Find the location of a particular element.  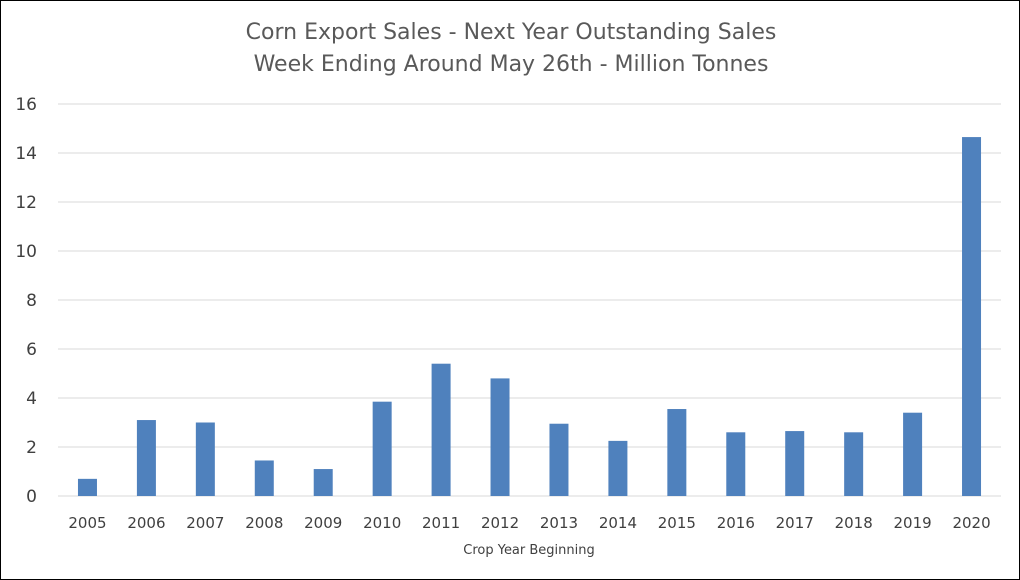

x-axis-label: Crop Year Beginning is located at coordinates (529, 550).